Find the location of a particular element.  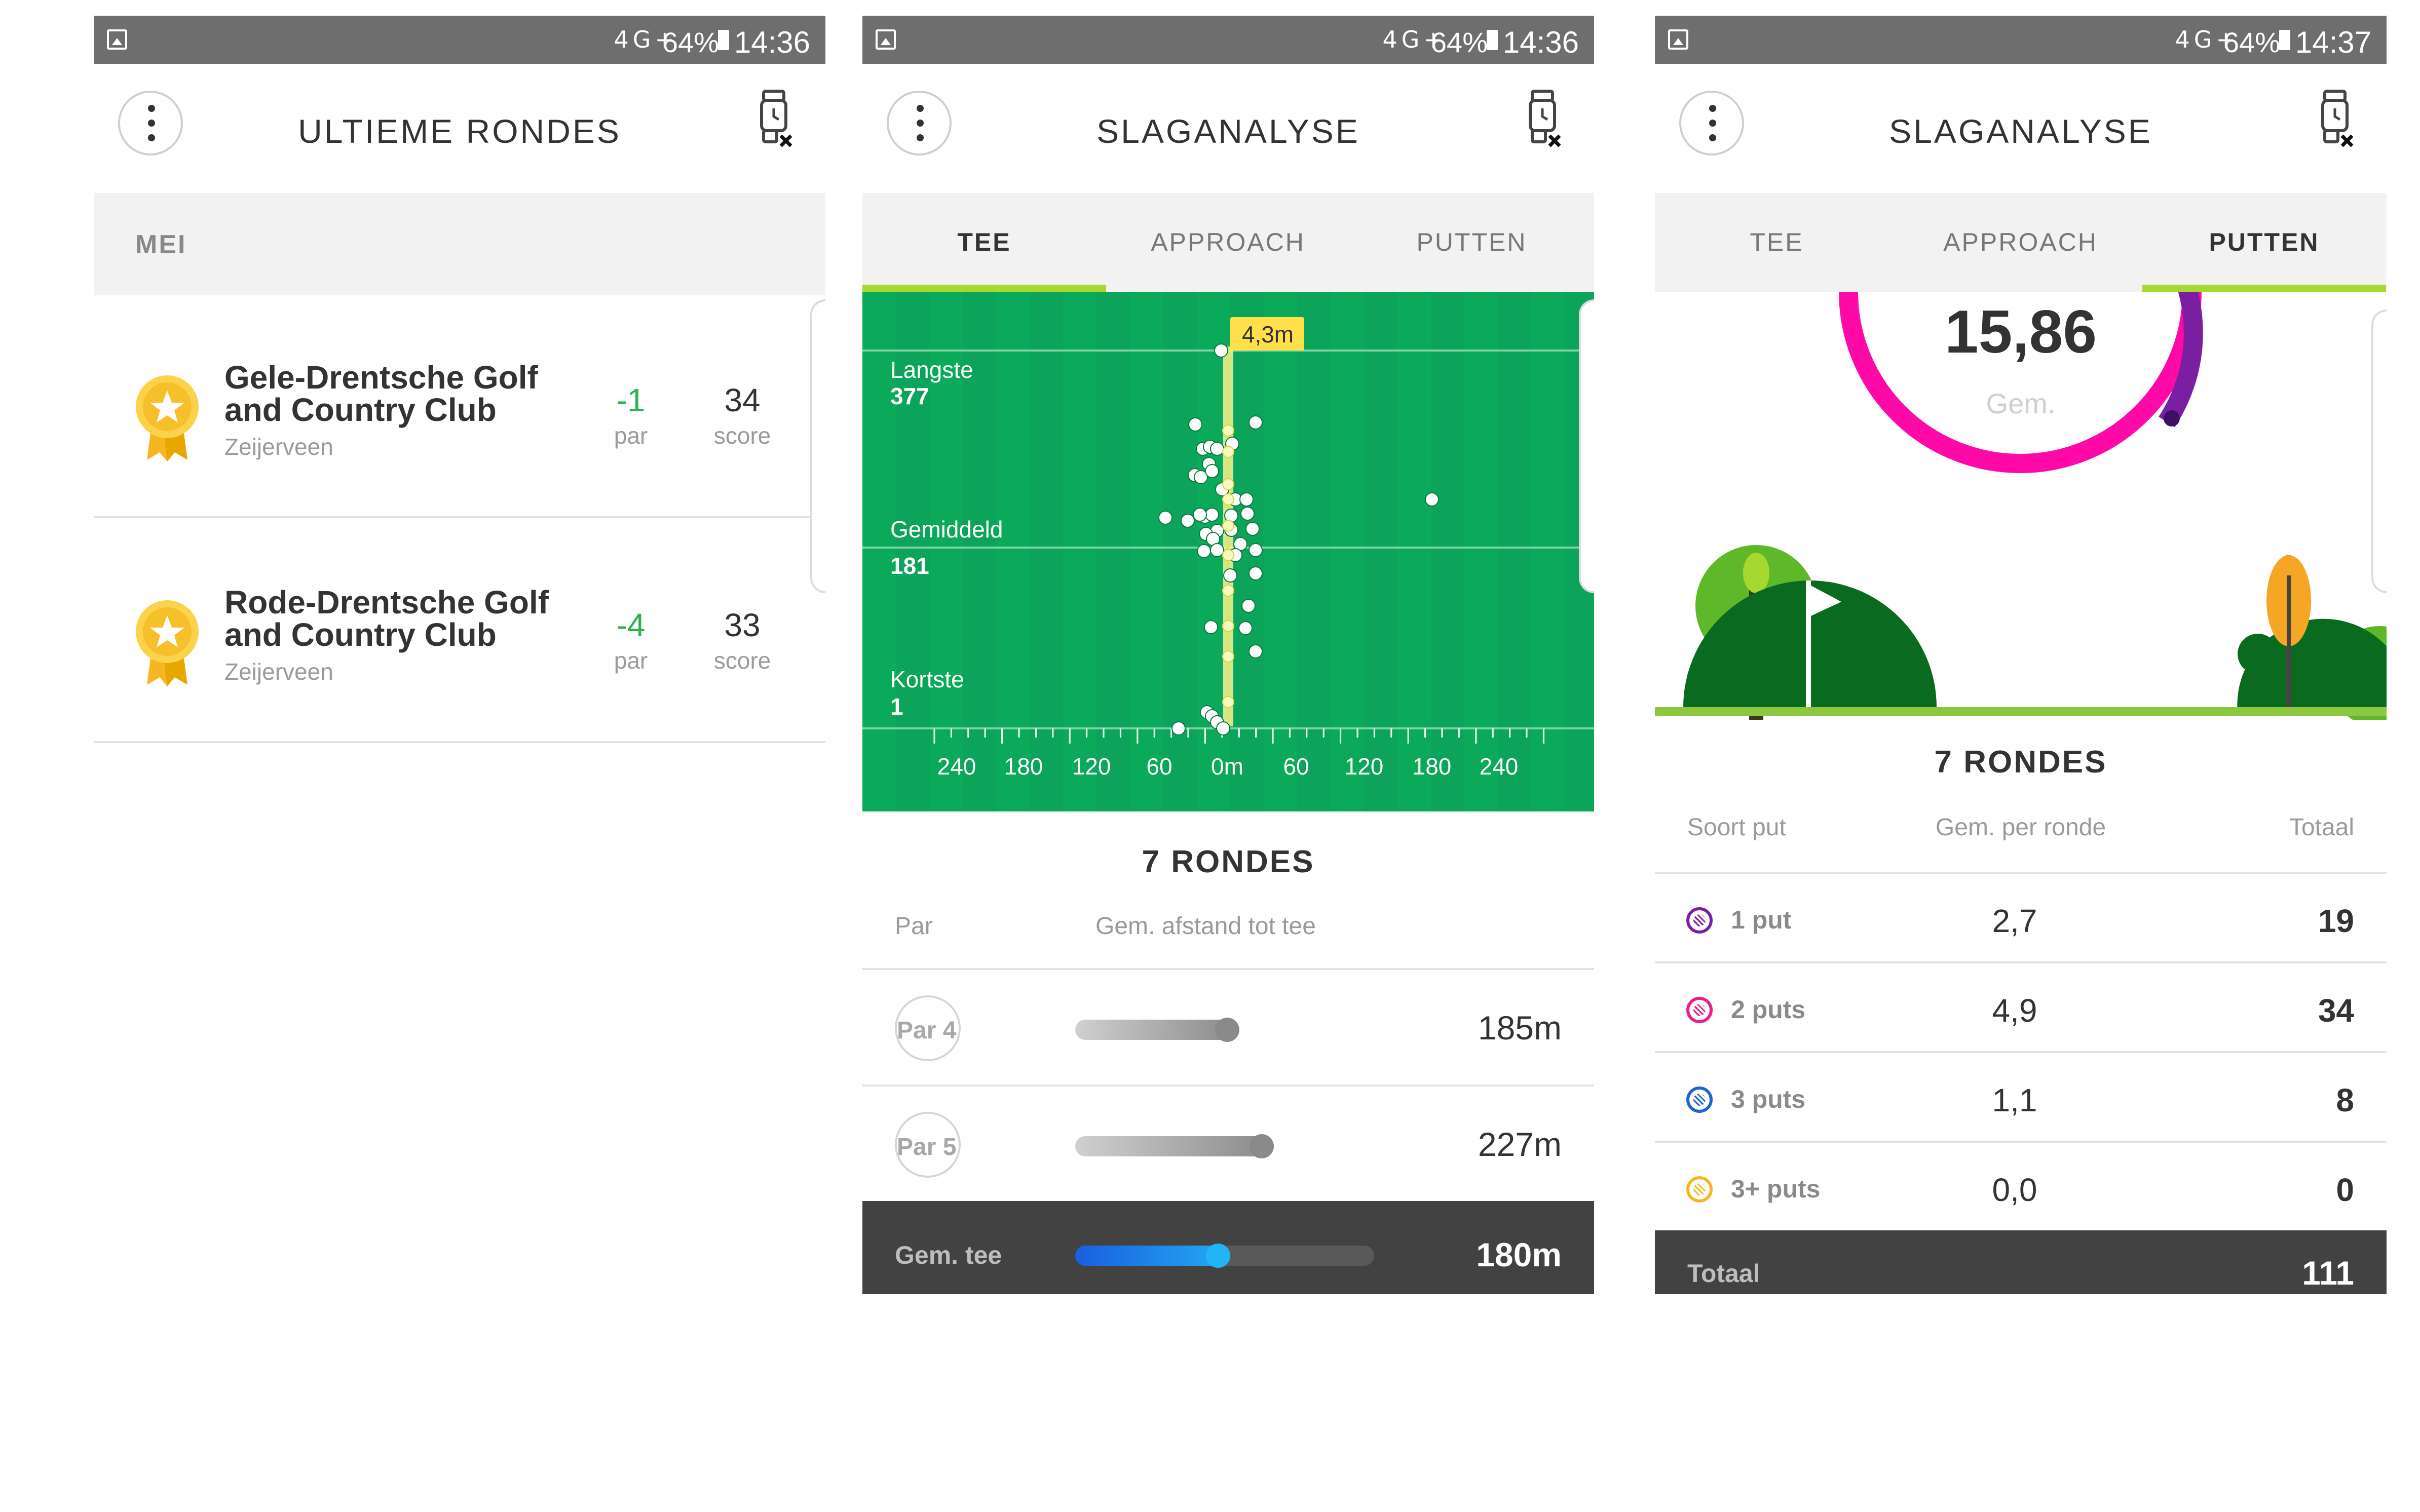

longest-value: 377 is located at coordinates (909, 396).